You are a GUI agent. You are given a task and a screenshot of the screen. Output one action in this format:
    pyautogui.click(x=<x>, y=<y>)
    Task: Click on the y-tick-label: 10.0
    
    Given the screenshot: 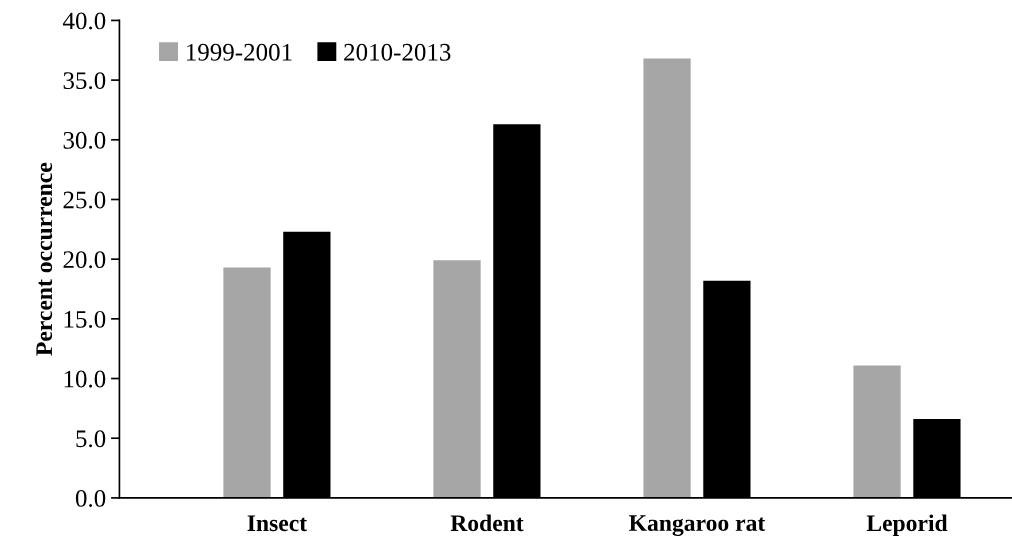 What is the action you would take?
    pyautogui.click(x=85, y=379)
    